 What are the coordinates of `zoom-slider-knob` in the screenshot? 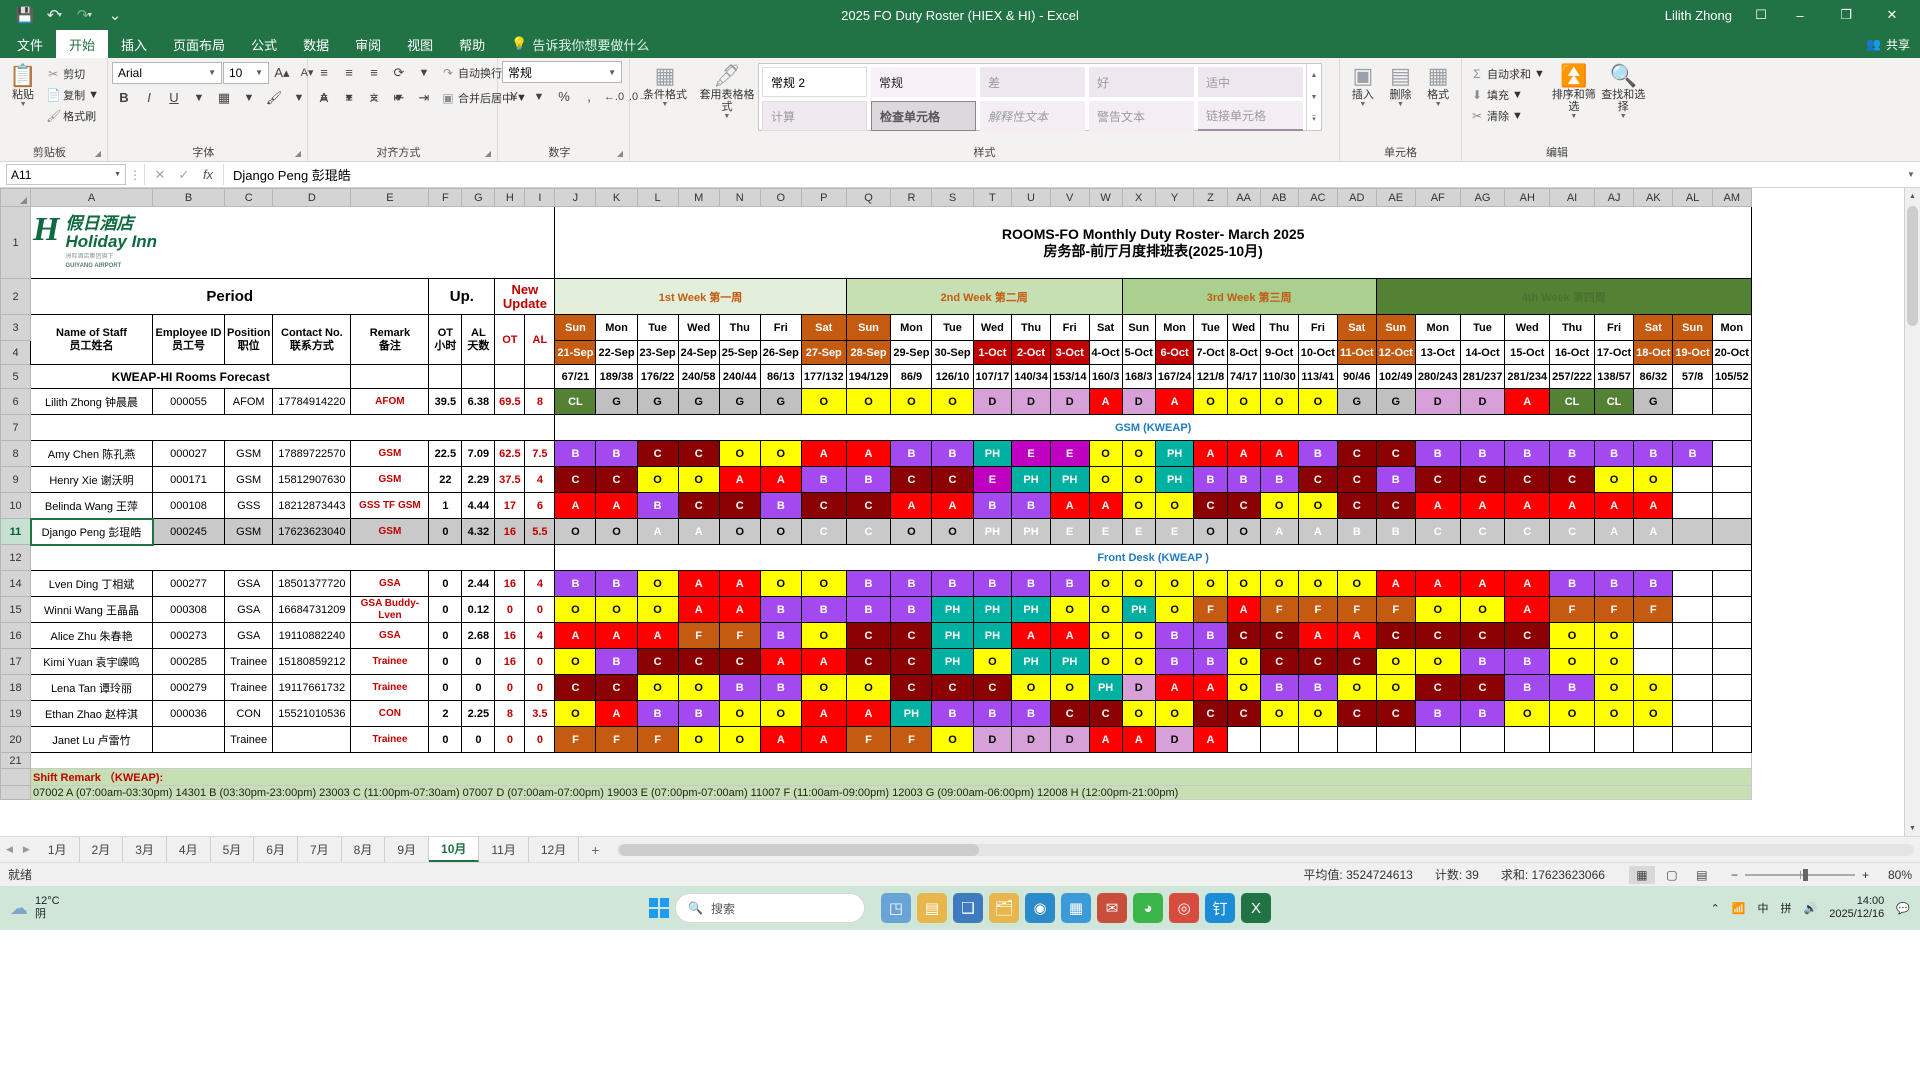 It's located at (1805, 874).